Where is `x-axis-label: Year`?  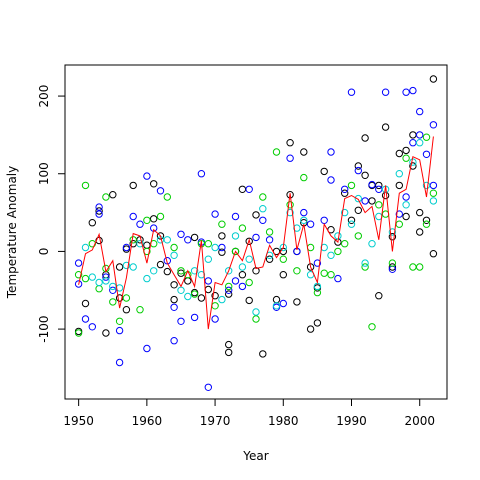 x-axis-label: Year is located at coordinates (255, 456).